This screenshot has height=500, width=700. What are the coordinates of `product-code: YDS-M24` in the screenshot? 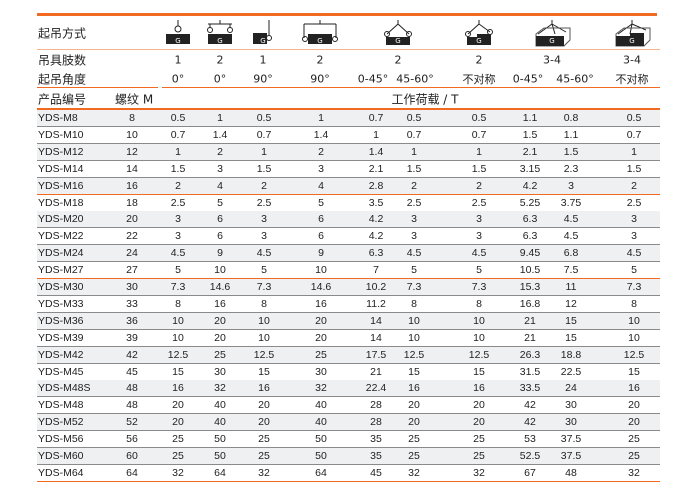 It's located at (61, 253).